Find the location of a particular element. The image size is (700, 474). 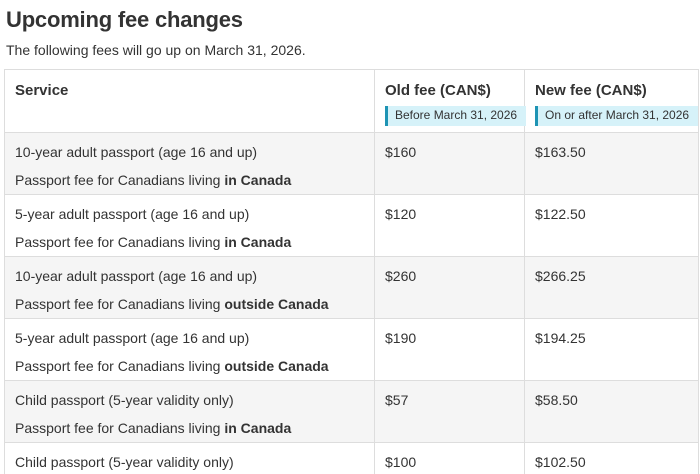

new-fee-cell: $102.50 is located at coordinates (611, 458).